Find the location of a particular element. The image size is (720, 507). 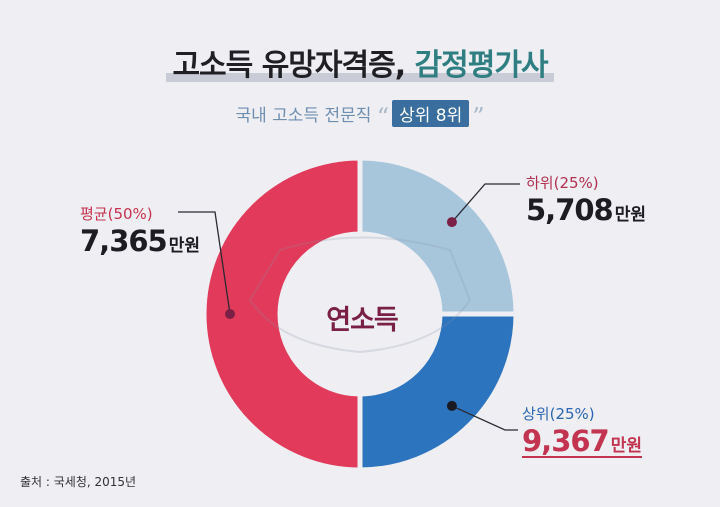

label-average: 평균(50%) 7,365 만원 is located at coordinates (140, 230).